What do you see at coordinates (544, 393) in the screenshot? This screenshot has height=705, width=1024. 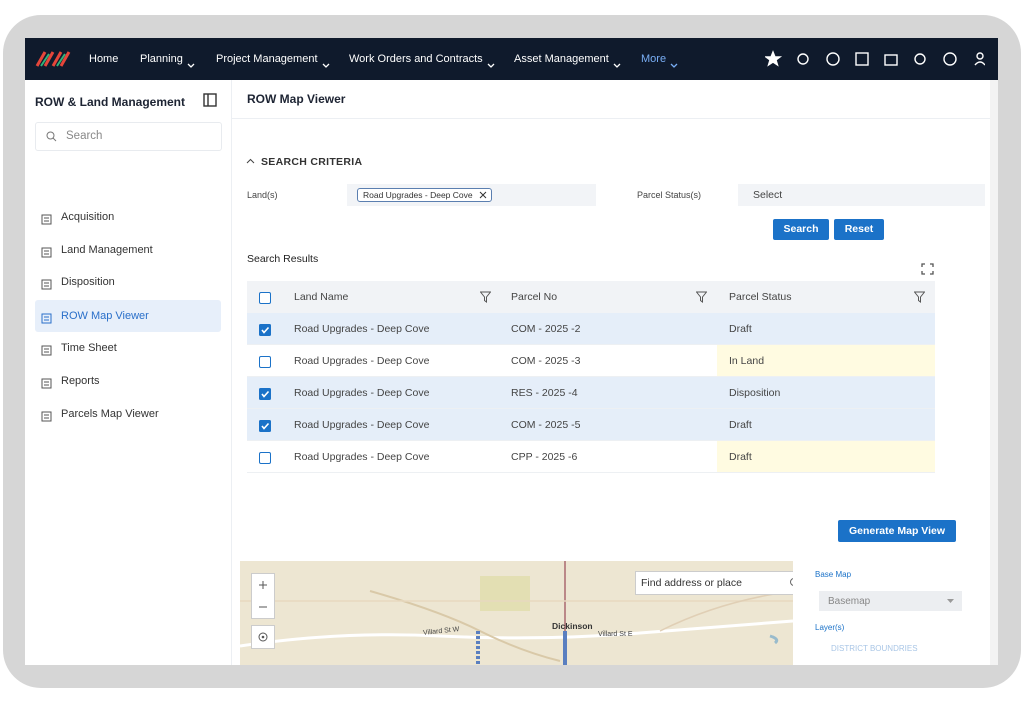 I see `table-cell: RES - 2025 -4` at bounding box center [544, 393].